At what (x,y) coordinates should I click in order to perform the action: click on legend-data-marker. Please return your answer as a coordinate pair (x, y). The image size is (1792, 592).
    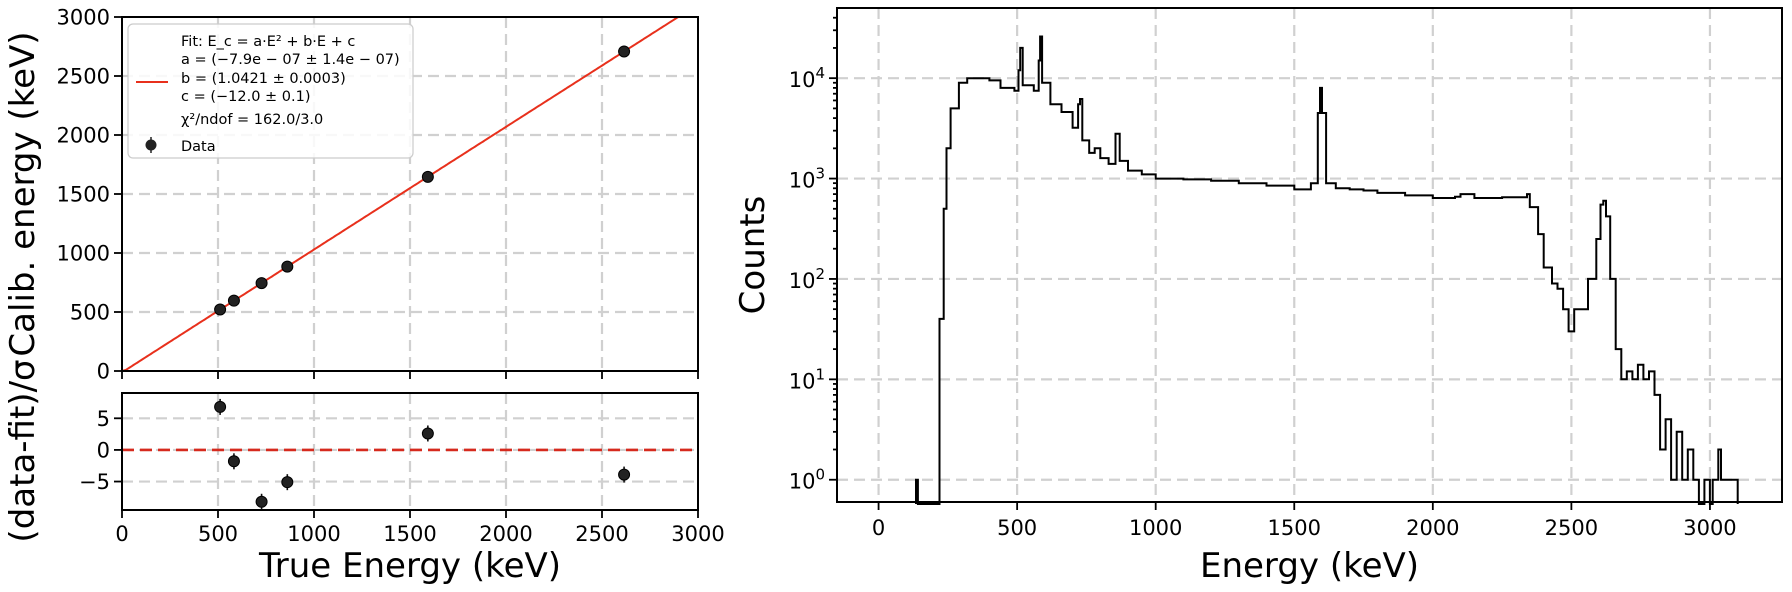
    Looking at the image, I should click on (151, 145).